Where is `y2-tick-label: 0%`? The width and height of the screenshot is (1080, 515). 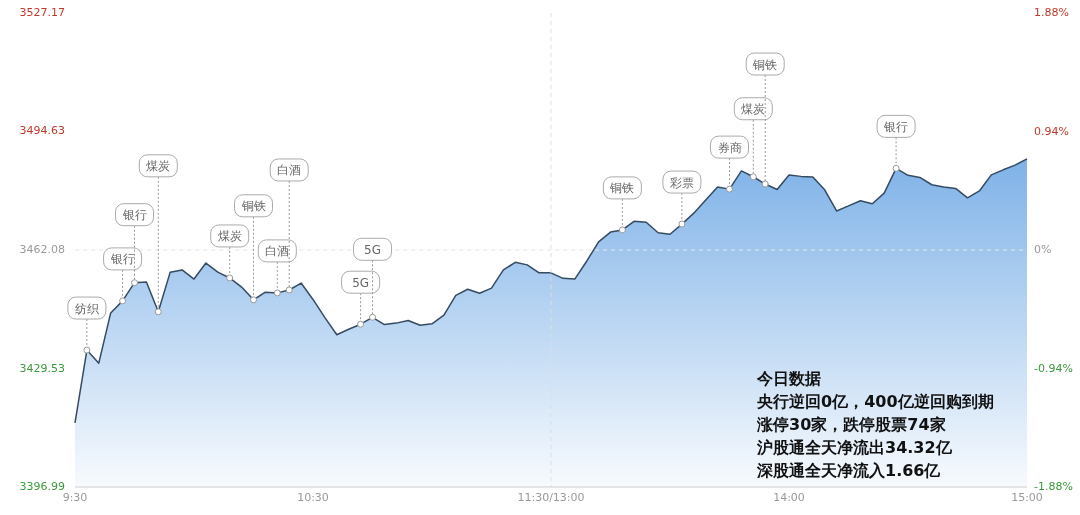 y2-tick-label: 0% is located at coordinates (1043, 249).